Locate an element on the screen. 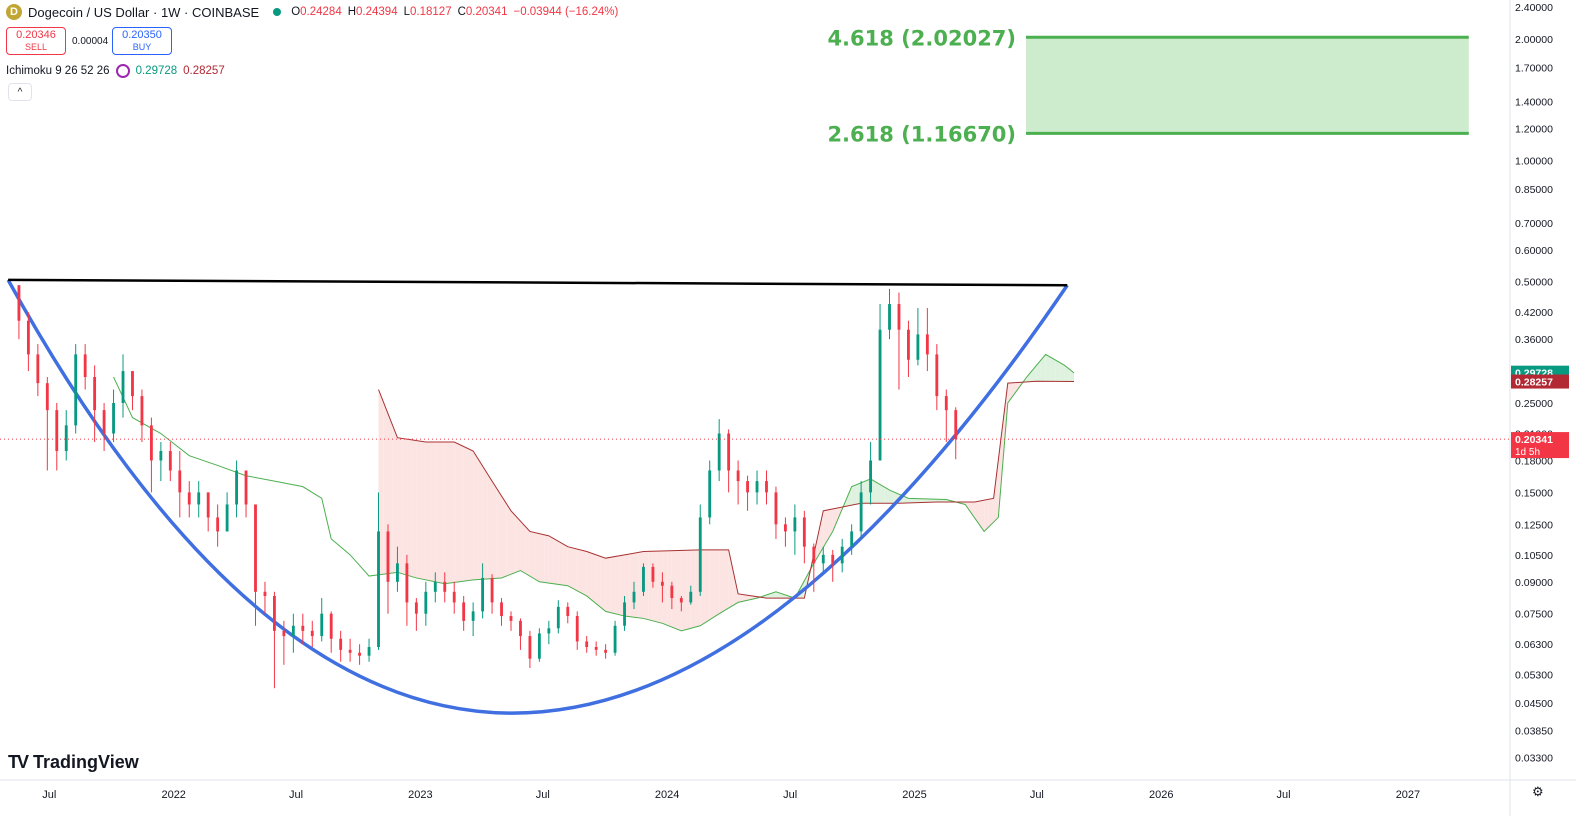  chevron-up-icon: ^ is located at coordinates (20, 92).